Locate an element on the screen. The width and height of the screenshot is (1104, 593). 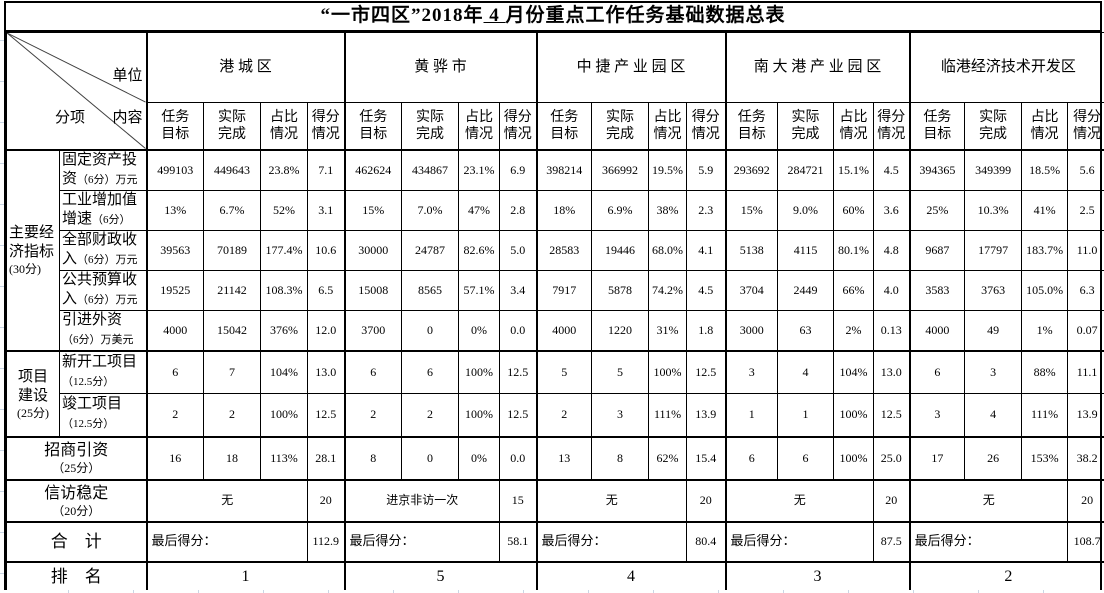
value-cell: 4 is located at coordinates (993, 415).